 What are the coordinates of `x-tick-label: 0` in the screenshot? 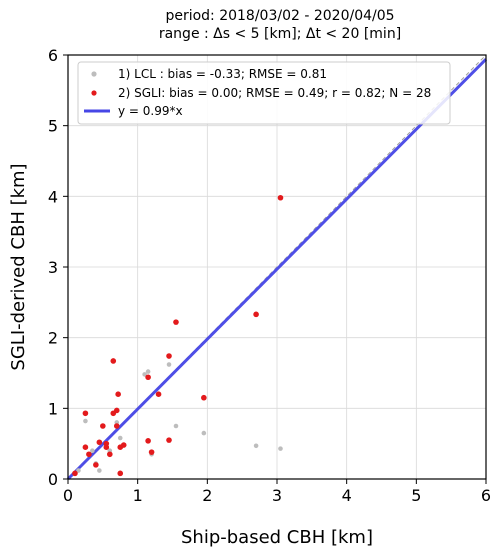 It's located at (68, 495).